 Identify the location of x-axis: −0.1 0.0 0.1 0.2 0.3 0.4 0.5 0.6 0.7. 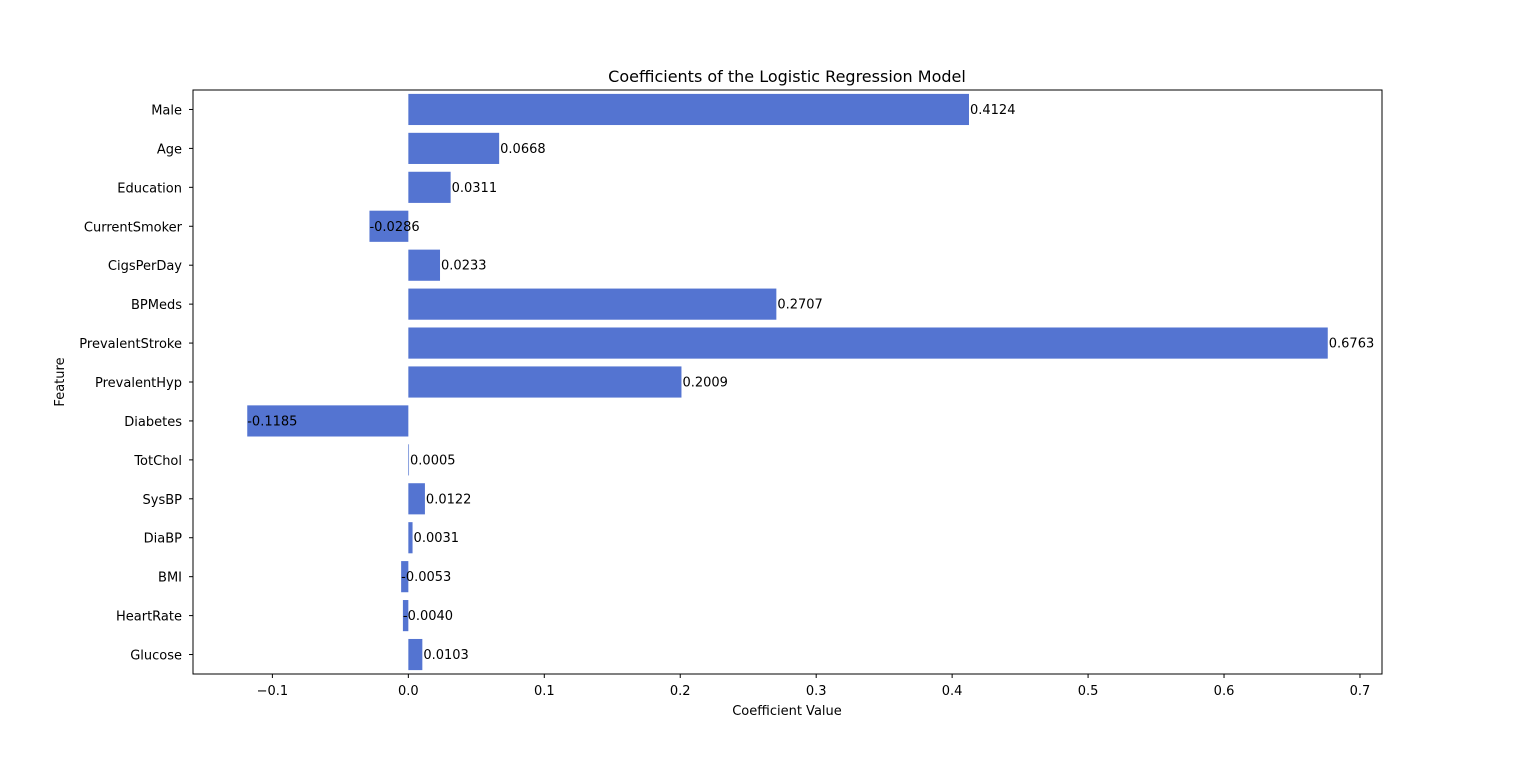
(814, 686).